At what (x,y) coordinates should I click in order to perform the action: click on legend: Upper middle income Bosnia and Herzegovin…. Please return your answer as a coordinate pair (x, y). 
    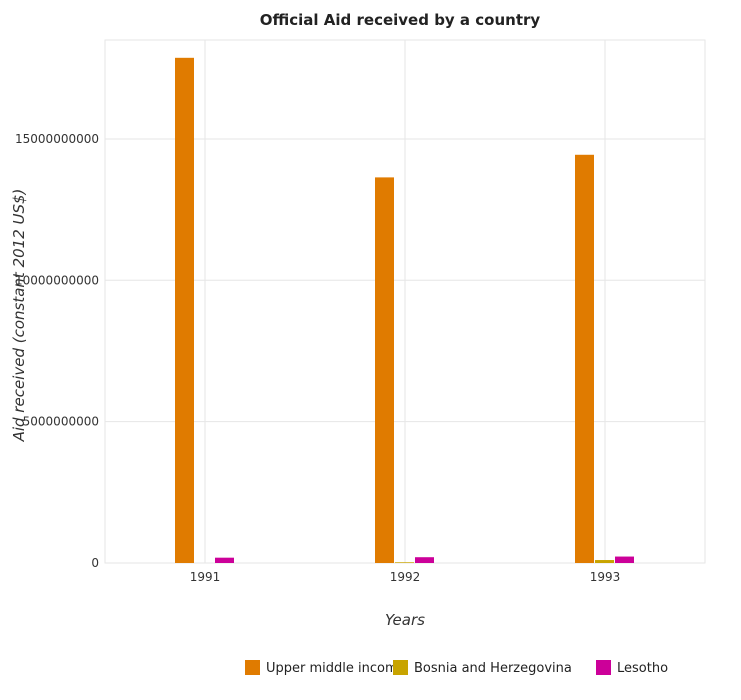
    Looking at the image, I should click on (456, 668).